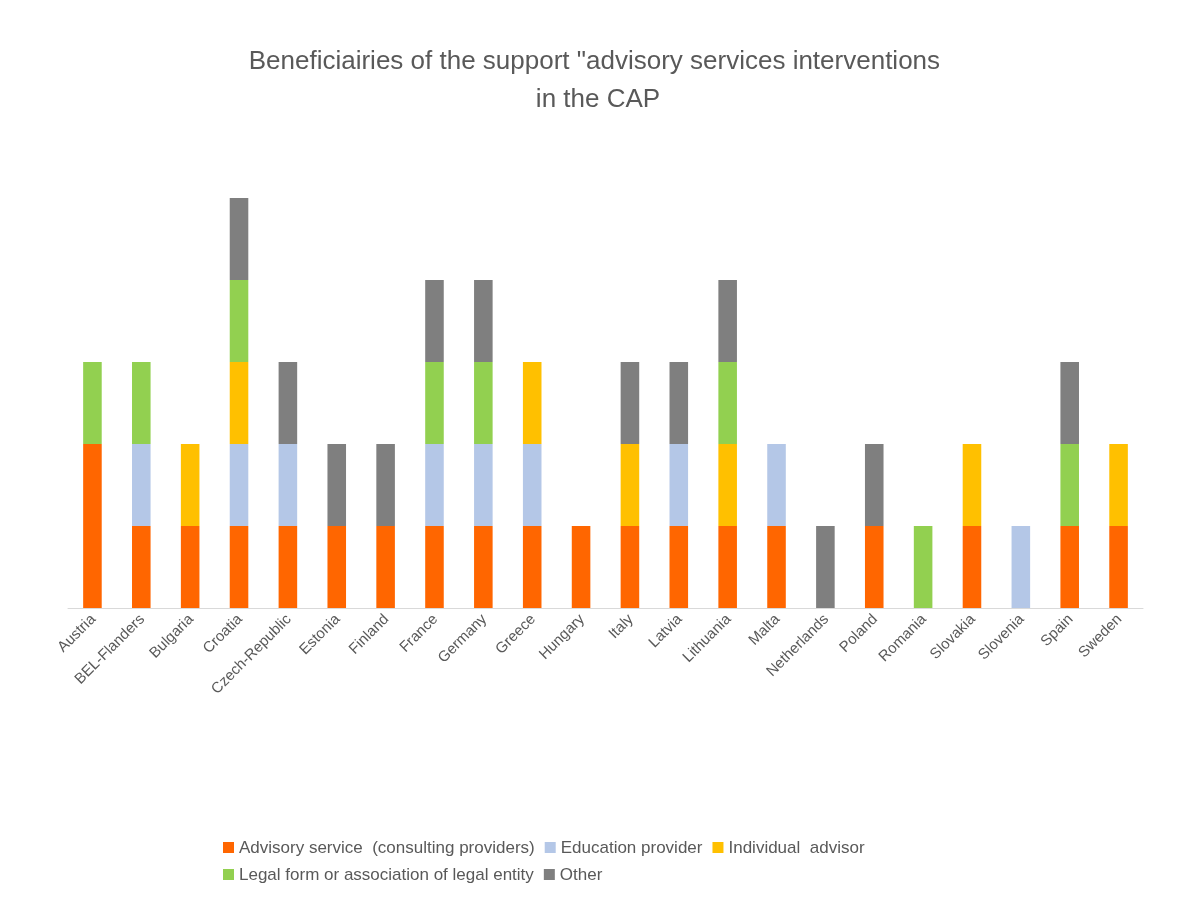 This screenshot has height=906, width=1199. What do you see at coordinates (796, 847) in the screenshot?
I see `legend-label: Individual advisor` at bounding box center [796, 847].